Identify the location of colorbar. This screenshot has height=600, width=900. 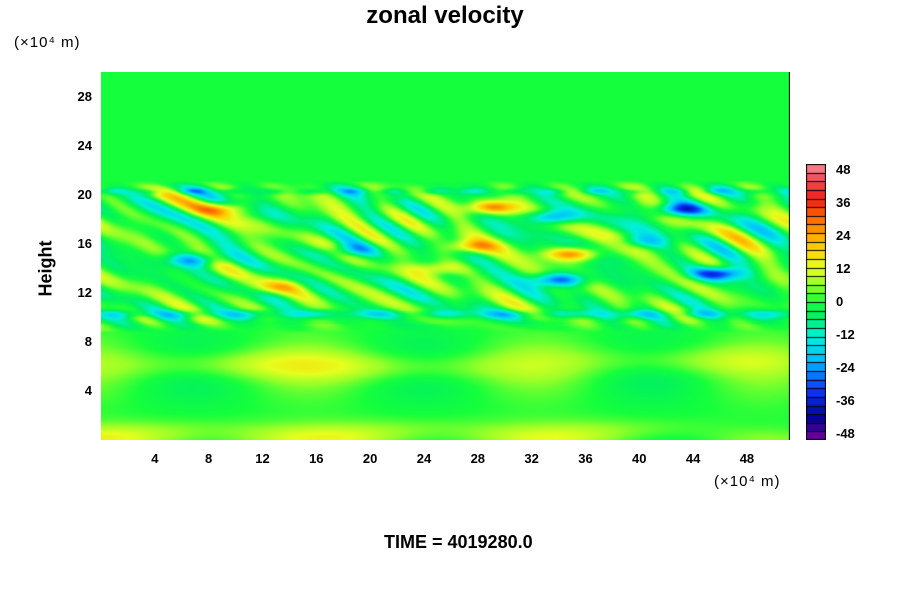
(816, 302).